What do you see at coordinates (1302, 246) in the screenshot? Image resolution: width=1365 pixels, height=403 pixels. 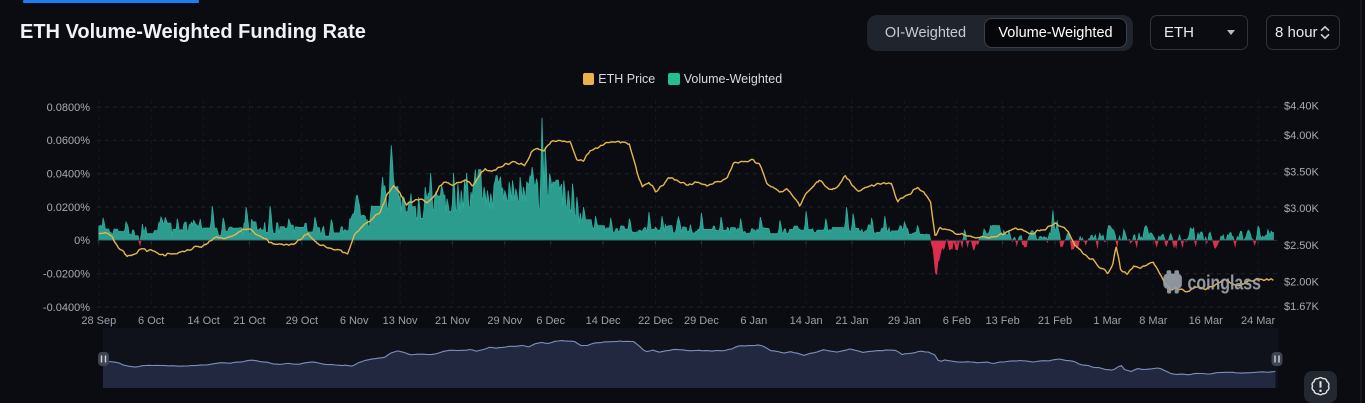 I see `svg-text: $2.50K` at bounding box center [1302, 246].